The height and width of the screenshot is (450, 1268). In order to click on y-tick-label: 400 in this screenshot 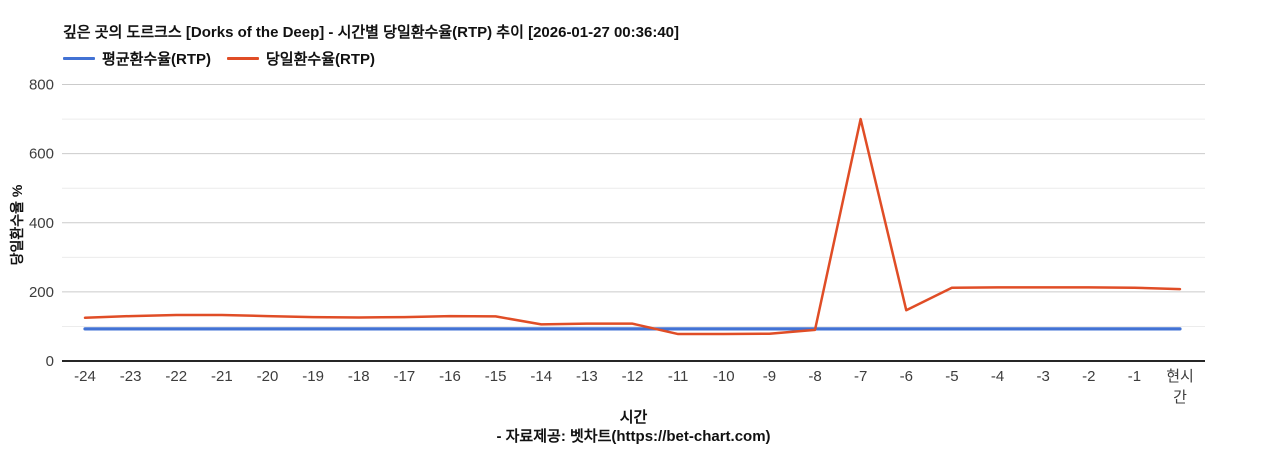, I will do `click(41, 223)`.